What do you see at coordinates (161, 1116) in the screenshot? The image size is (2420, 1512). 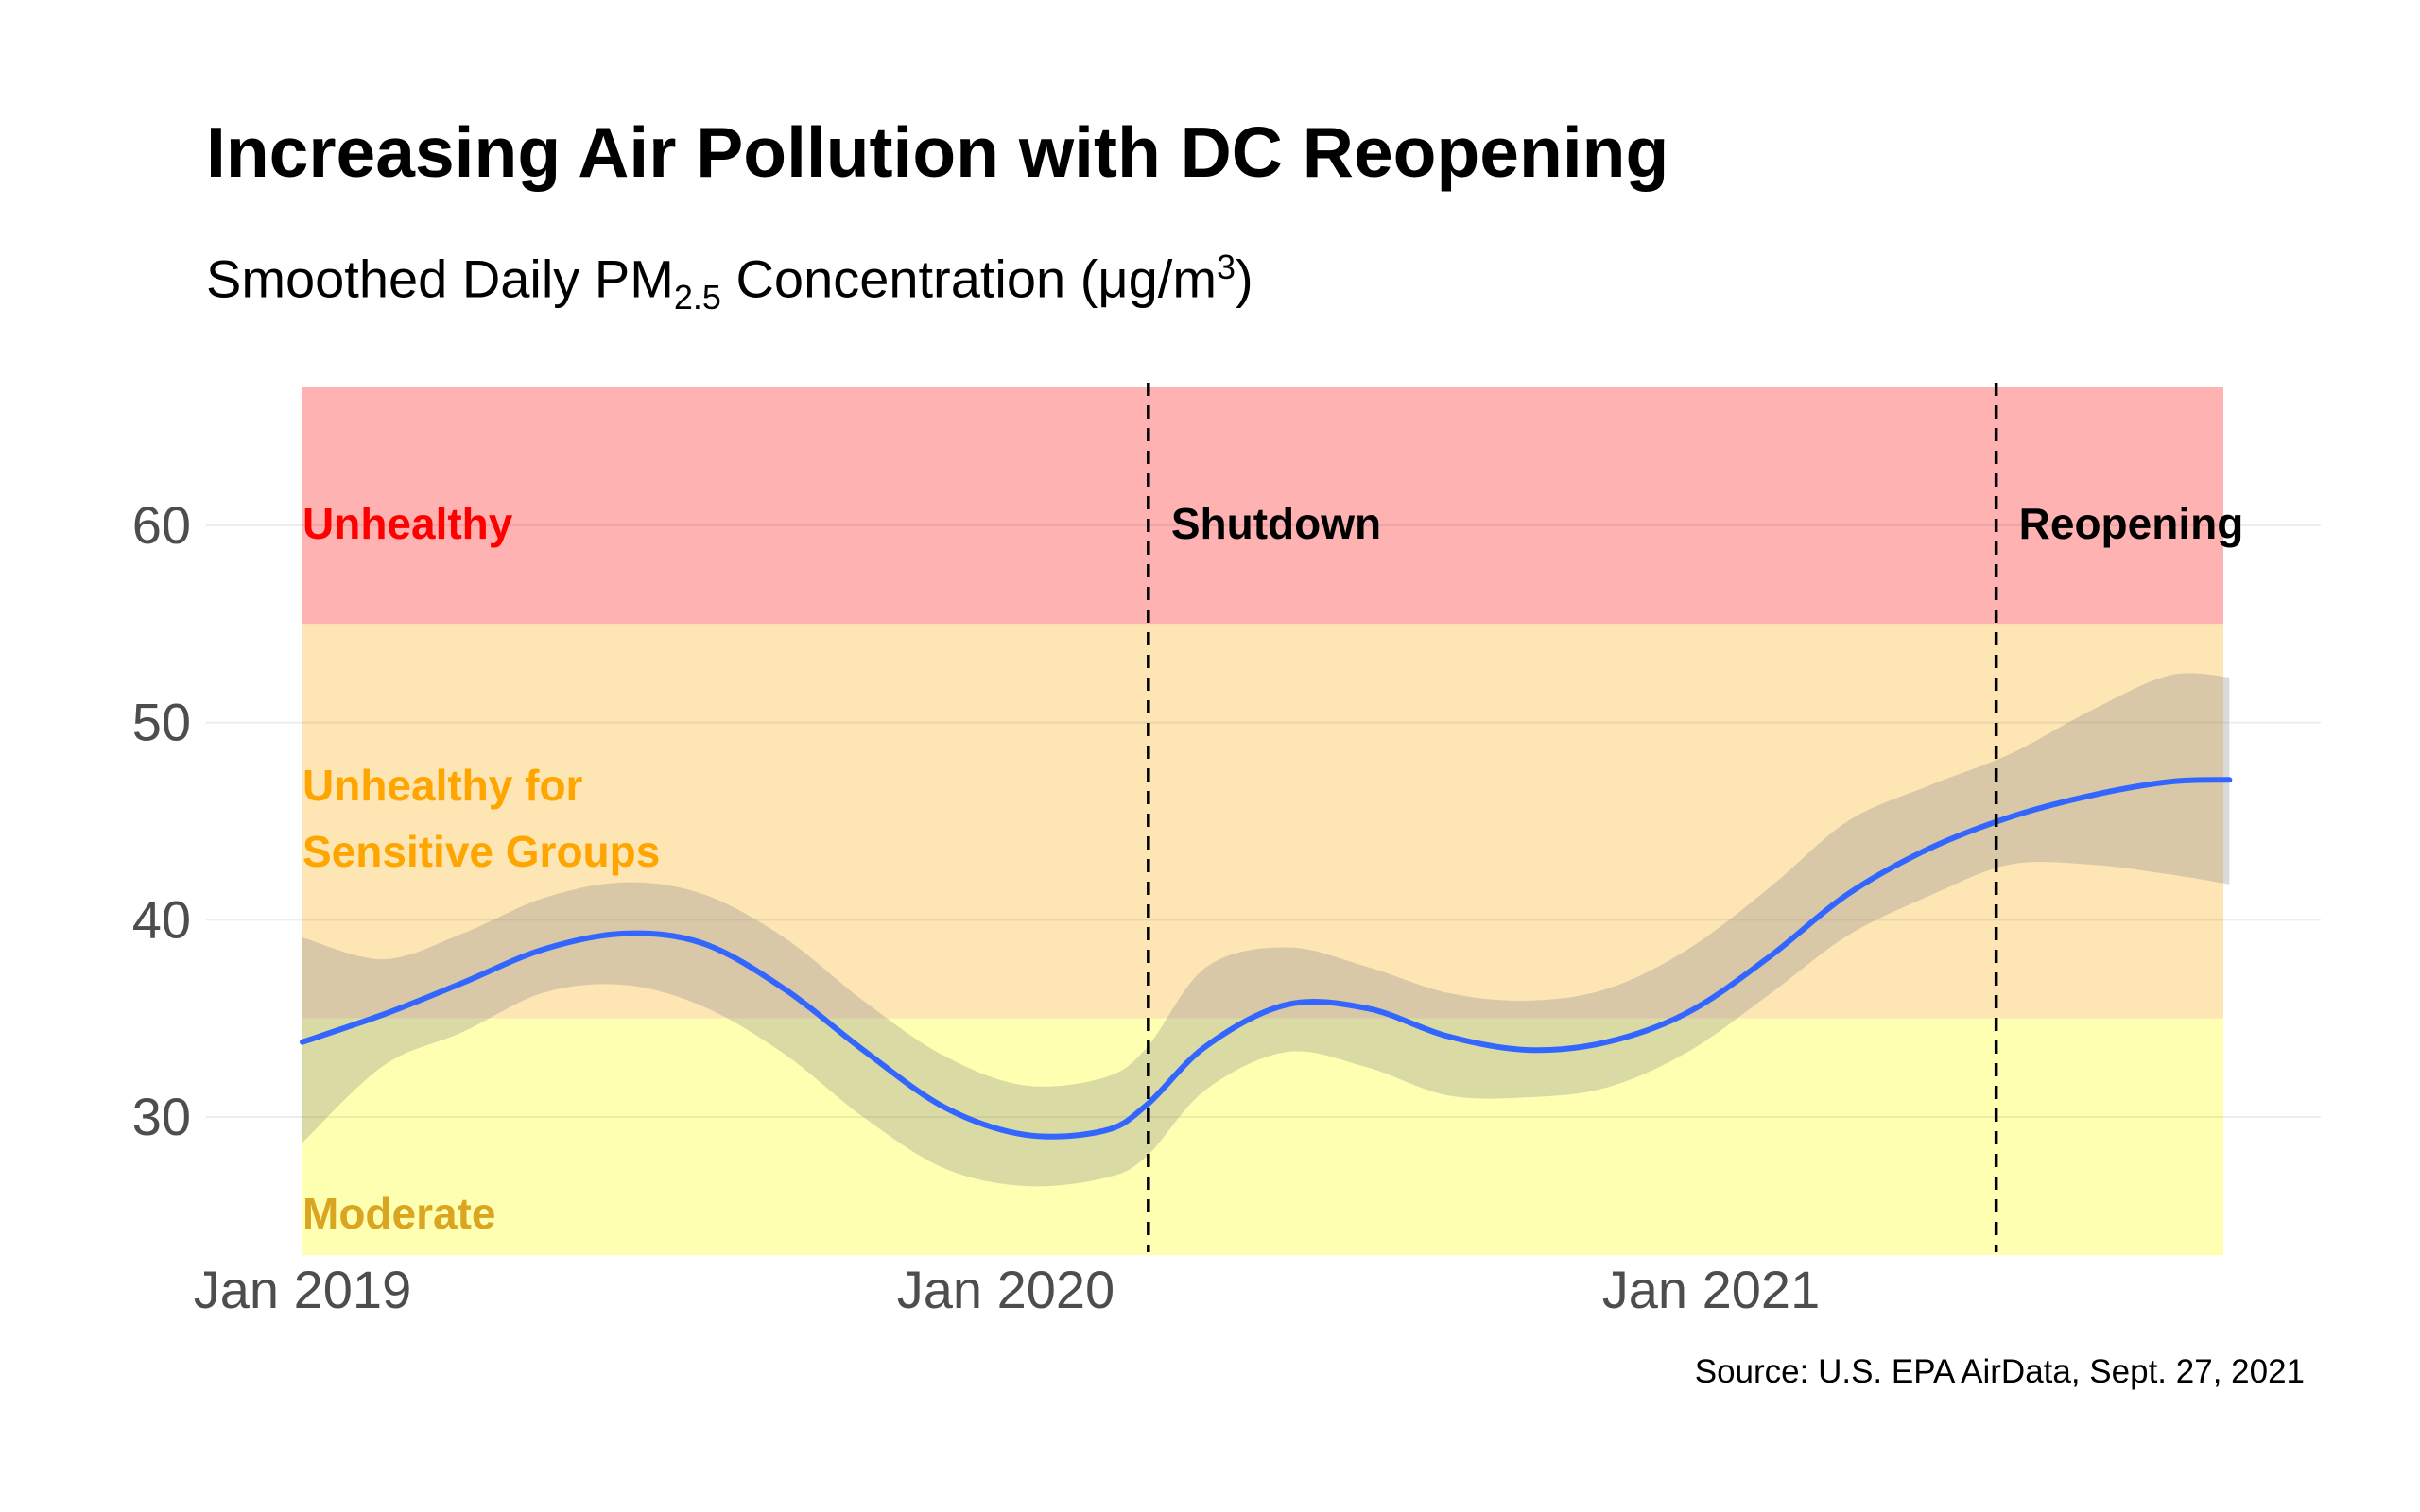 I see `y-tick-label: 30` at bounding box center [161, 1116].